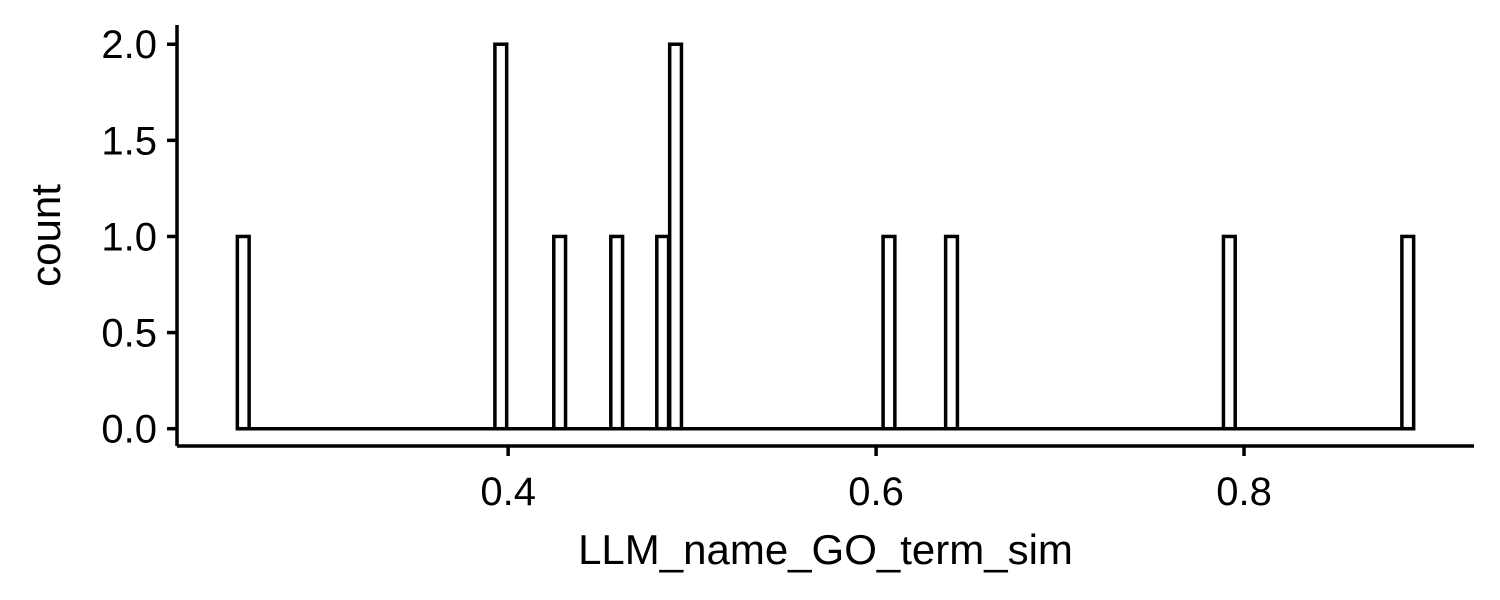 This screenshot has width=1500, height=600. What do you see at coordinates (129, 237) in the screenshot?
I see `y-tick-label-2: 1.0` at bounding box center [129, 237].